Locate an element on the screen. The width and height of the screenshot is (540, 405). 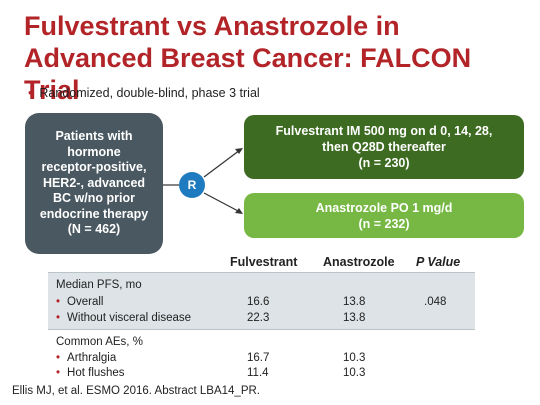
patients-line: hormone is located at coordinates (94, 151).